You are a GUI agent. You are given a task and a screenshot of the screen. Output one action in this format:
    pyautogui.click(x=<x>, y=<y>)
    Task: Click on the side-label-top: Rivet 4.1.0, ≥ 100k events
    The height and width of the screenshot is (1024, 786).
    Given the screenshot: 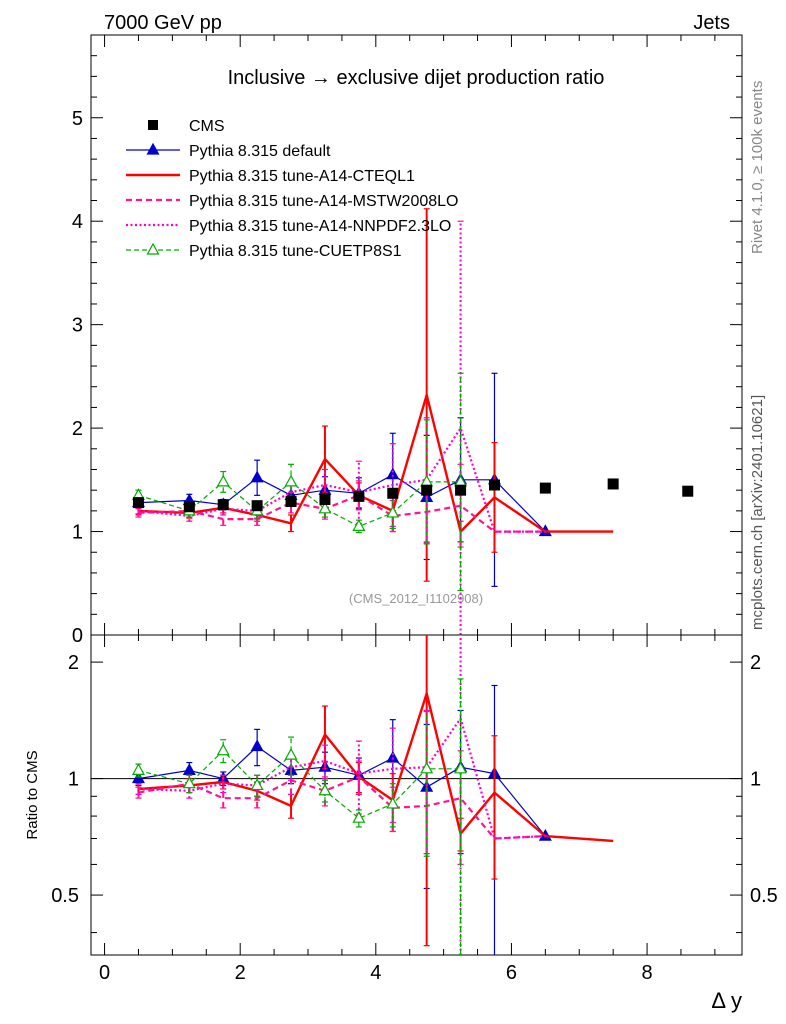 What is the action you would take?
    pyautogui.click(x=757, y=167)
    